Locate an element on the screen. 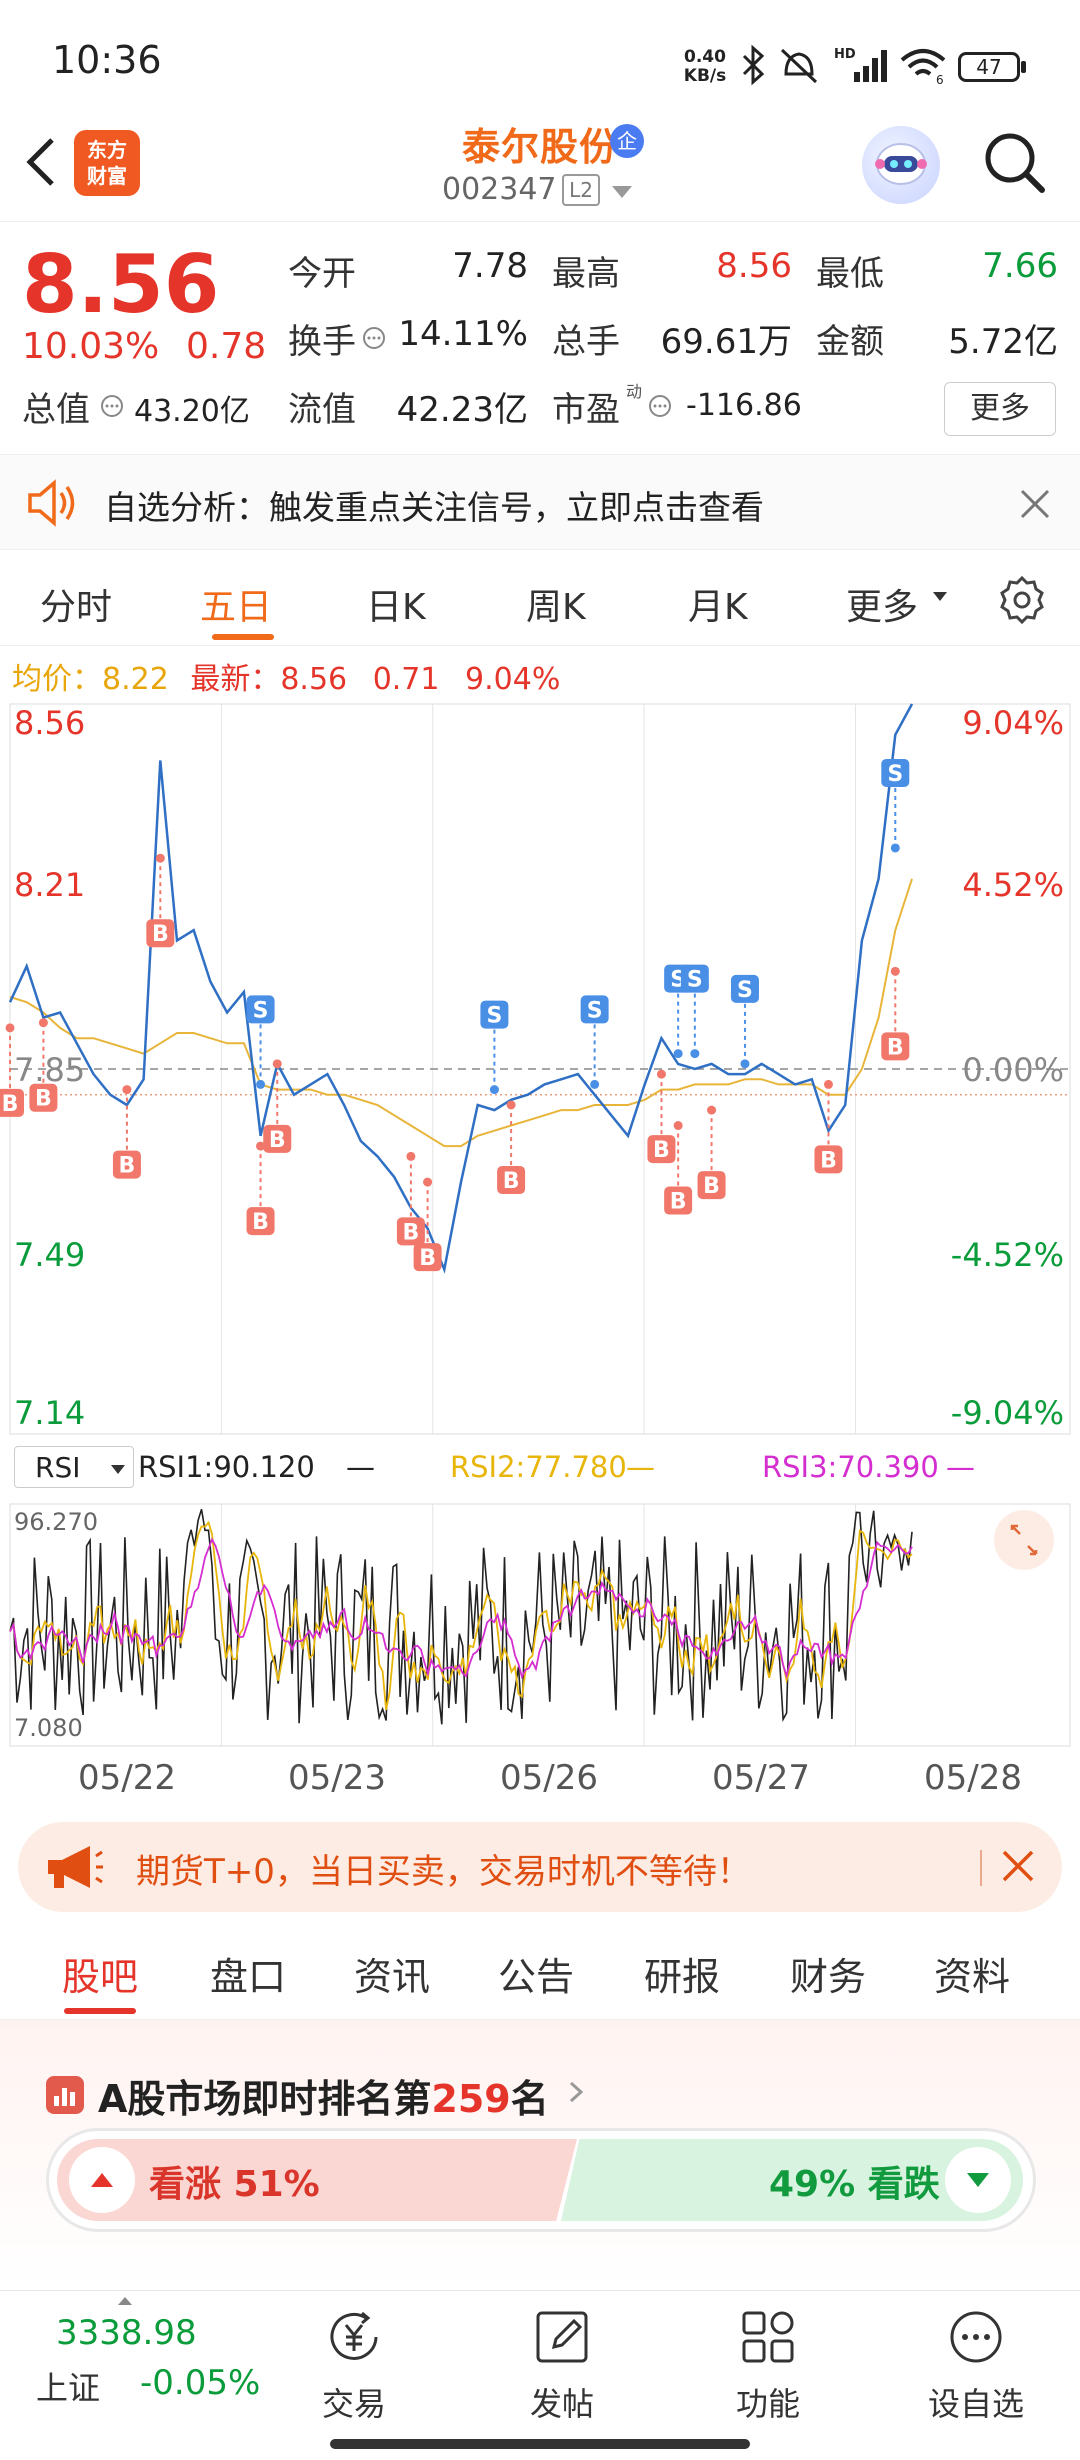 The image size is (1080, 2460). y-tick-right: -4.52% is located at coordinates (1007, 1255).